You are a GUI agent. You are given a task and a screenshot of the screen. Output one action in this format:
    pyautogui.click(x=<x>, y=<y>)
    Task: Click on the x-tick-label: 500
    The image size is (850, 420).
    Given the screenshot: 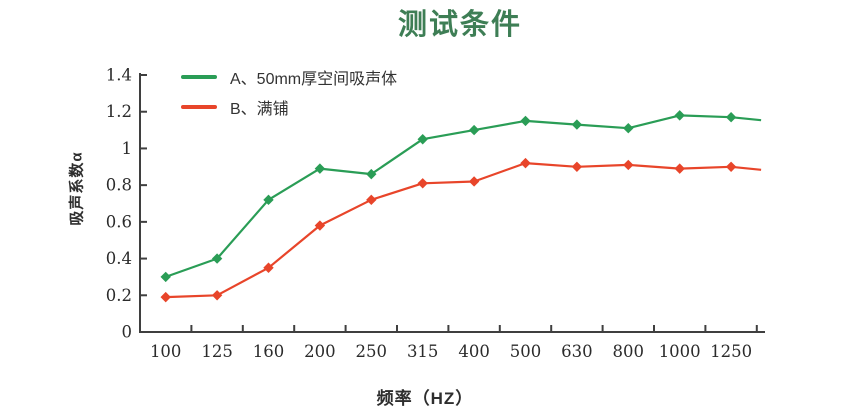 What is the action you would take?
    pyautogui.click(x=526, y=351)
    